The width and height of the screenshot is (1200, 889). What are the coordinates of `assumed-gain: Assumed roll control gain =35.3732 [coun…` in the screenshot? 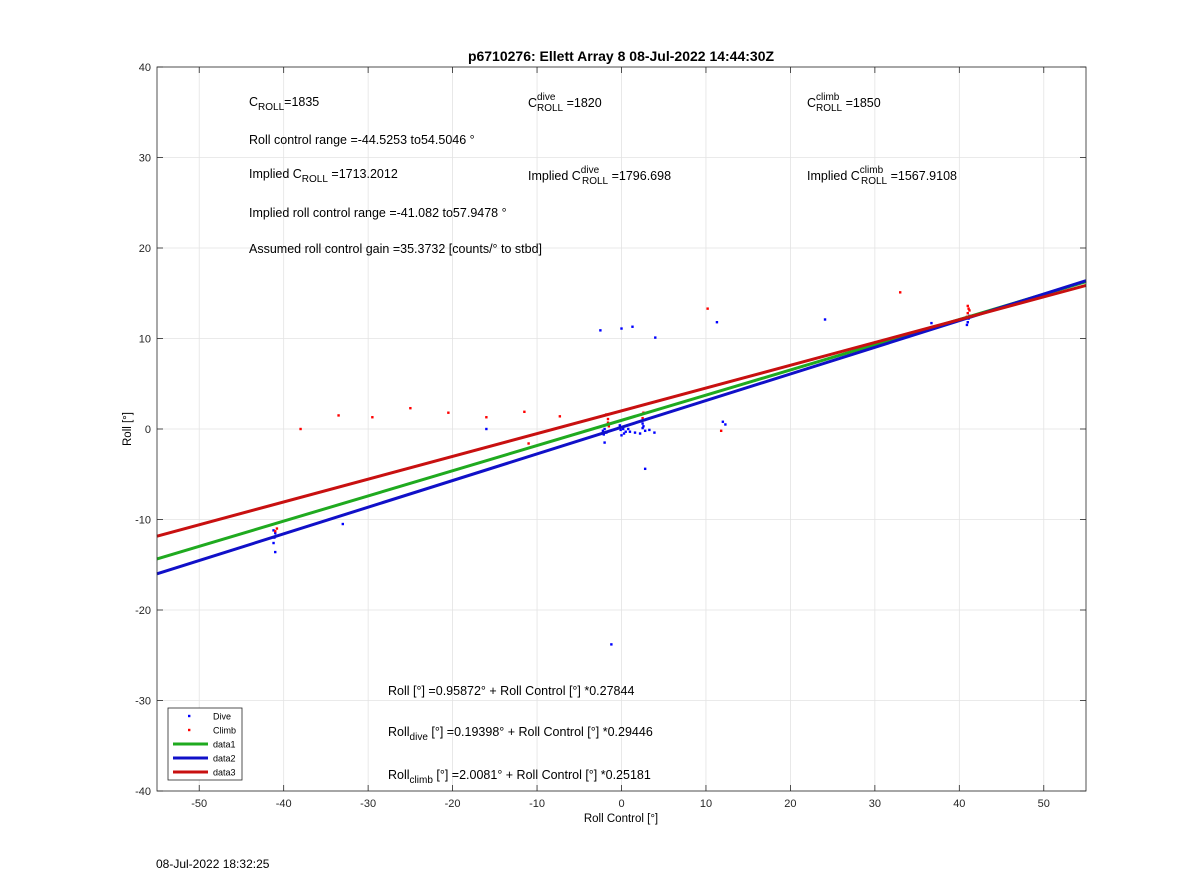 It's located at (395, 249).